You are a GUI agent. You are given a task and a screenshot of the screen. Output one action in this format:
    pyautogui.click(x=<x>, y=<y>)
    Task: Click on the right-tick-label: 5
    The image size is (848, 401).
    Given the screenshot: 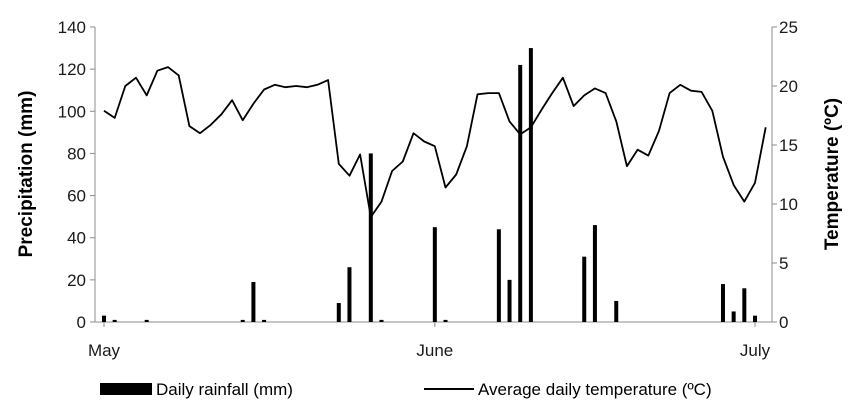 What is the action you would take?
    pyautogui.click(x=783, y=263)
    